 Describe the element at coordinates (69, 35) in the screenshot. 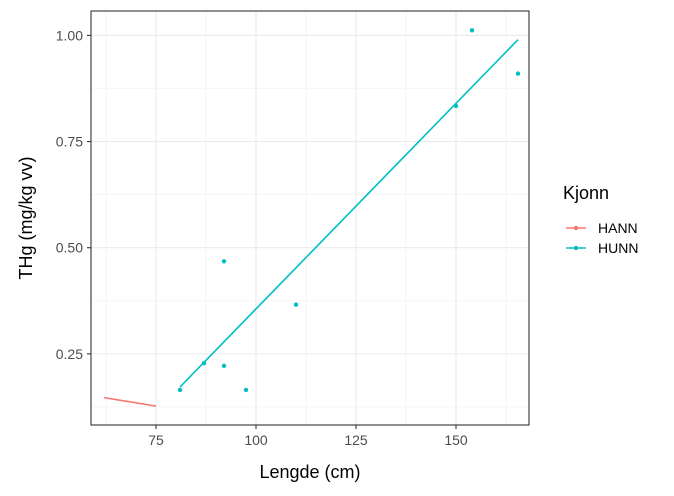

I see `y-tick-label: 1.00` at that location.